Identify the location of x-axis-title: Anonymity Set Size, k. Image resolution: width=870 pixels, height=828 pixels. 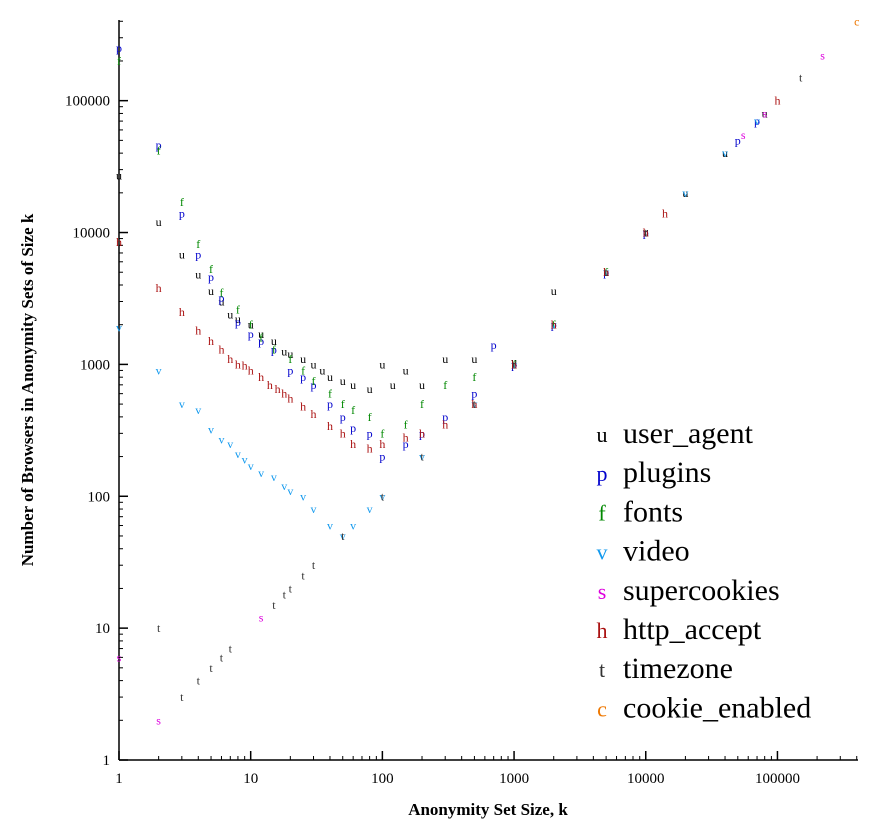
(488, 809).